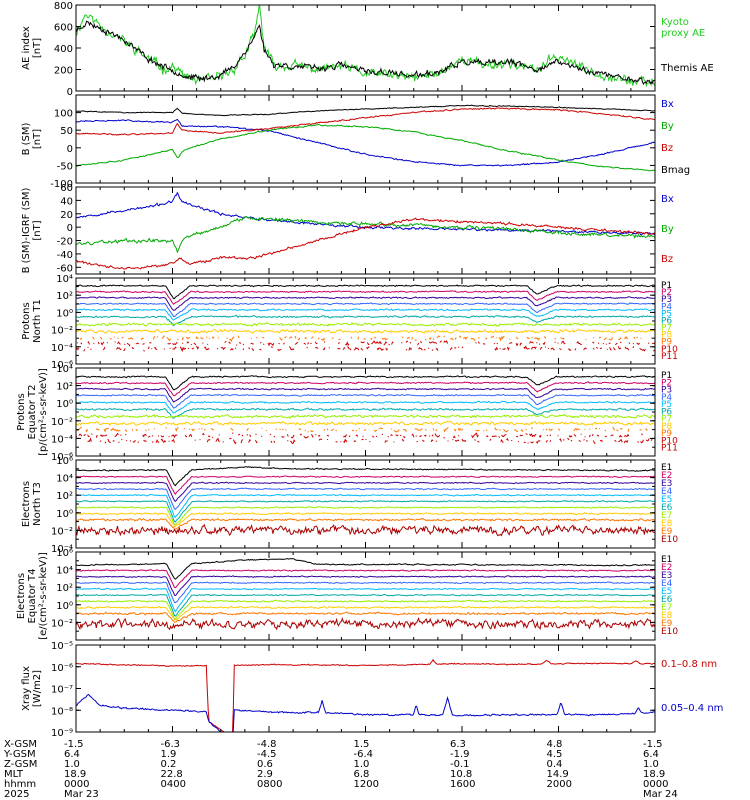  I want to click on panel-ee4-series, so click(365, 594).